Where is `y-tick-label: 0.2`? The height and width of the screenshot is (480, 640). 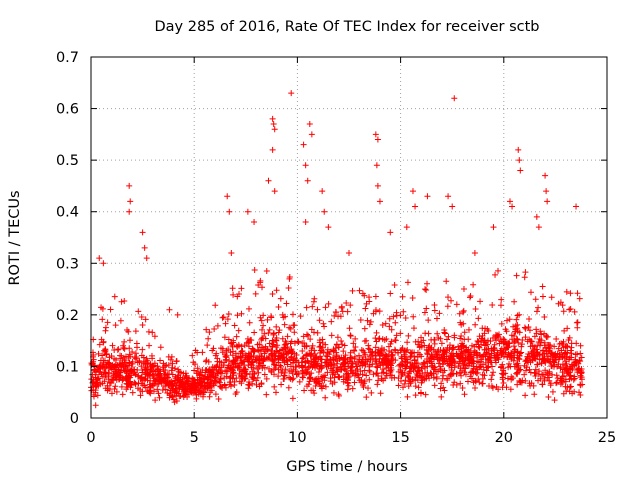 y-tick-label: 0.2 is located at coordinates (67, 316).